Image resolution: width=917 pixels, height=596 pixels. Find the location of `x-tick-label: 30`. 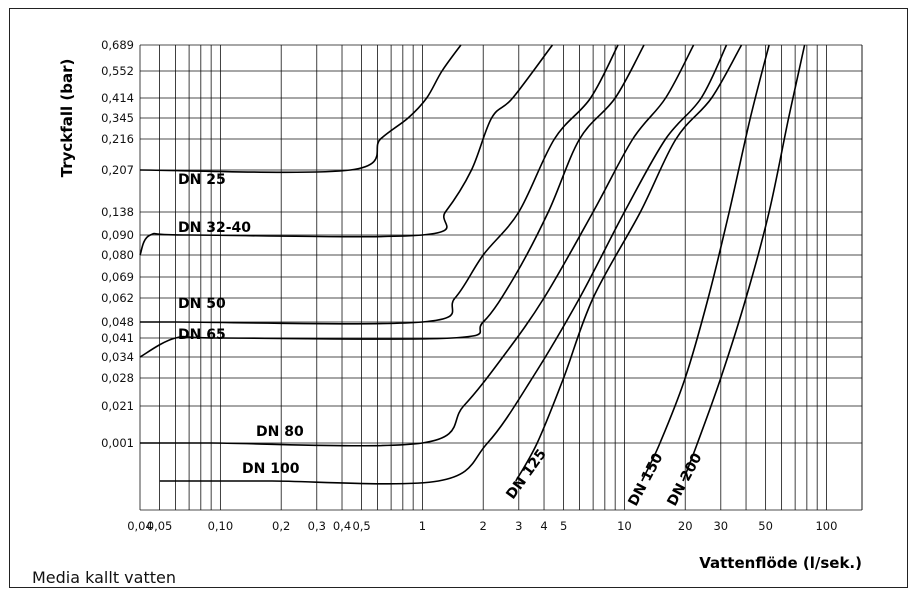

x-tick-label: 30 is located at coordinates (720, 526).